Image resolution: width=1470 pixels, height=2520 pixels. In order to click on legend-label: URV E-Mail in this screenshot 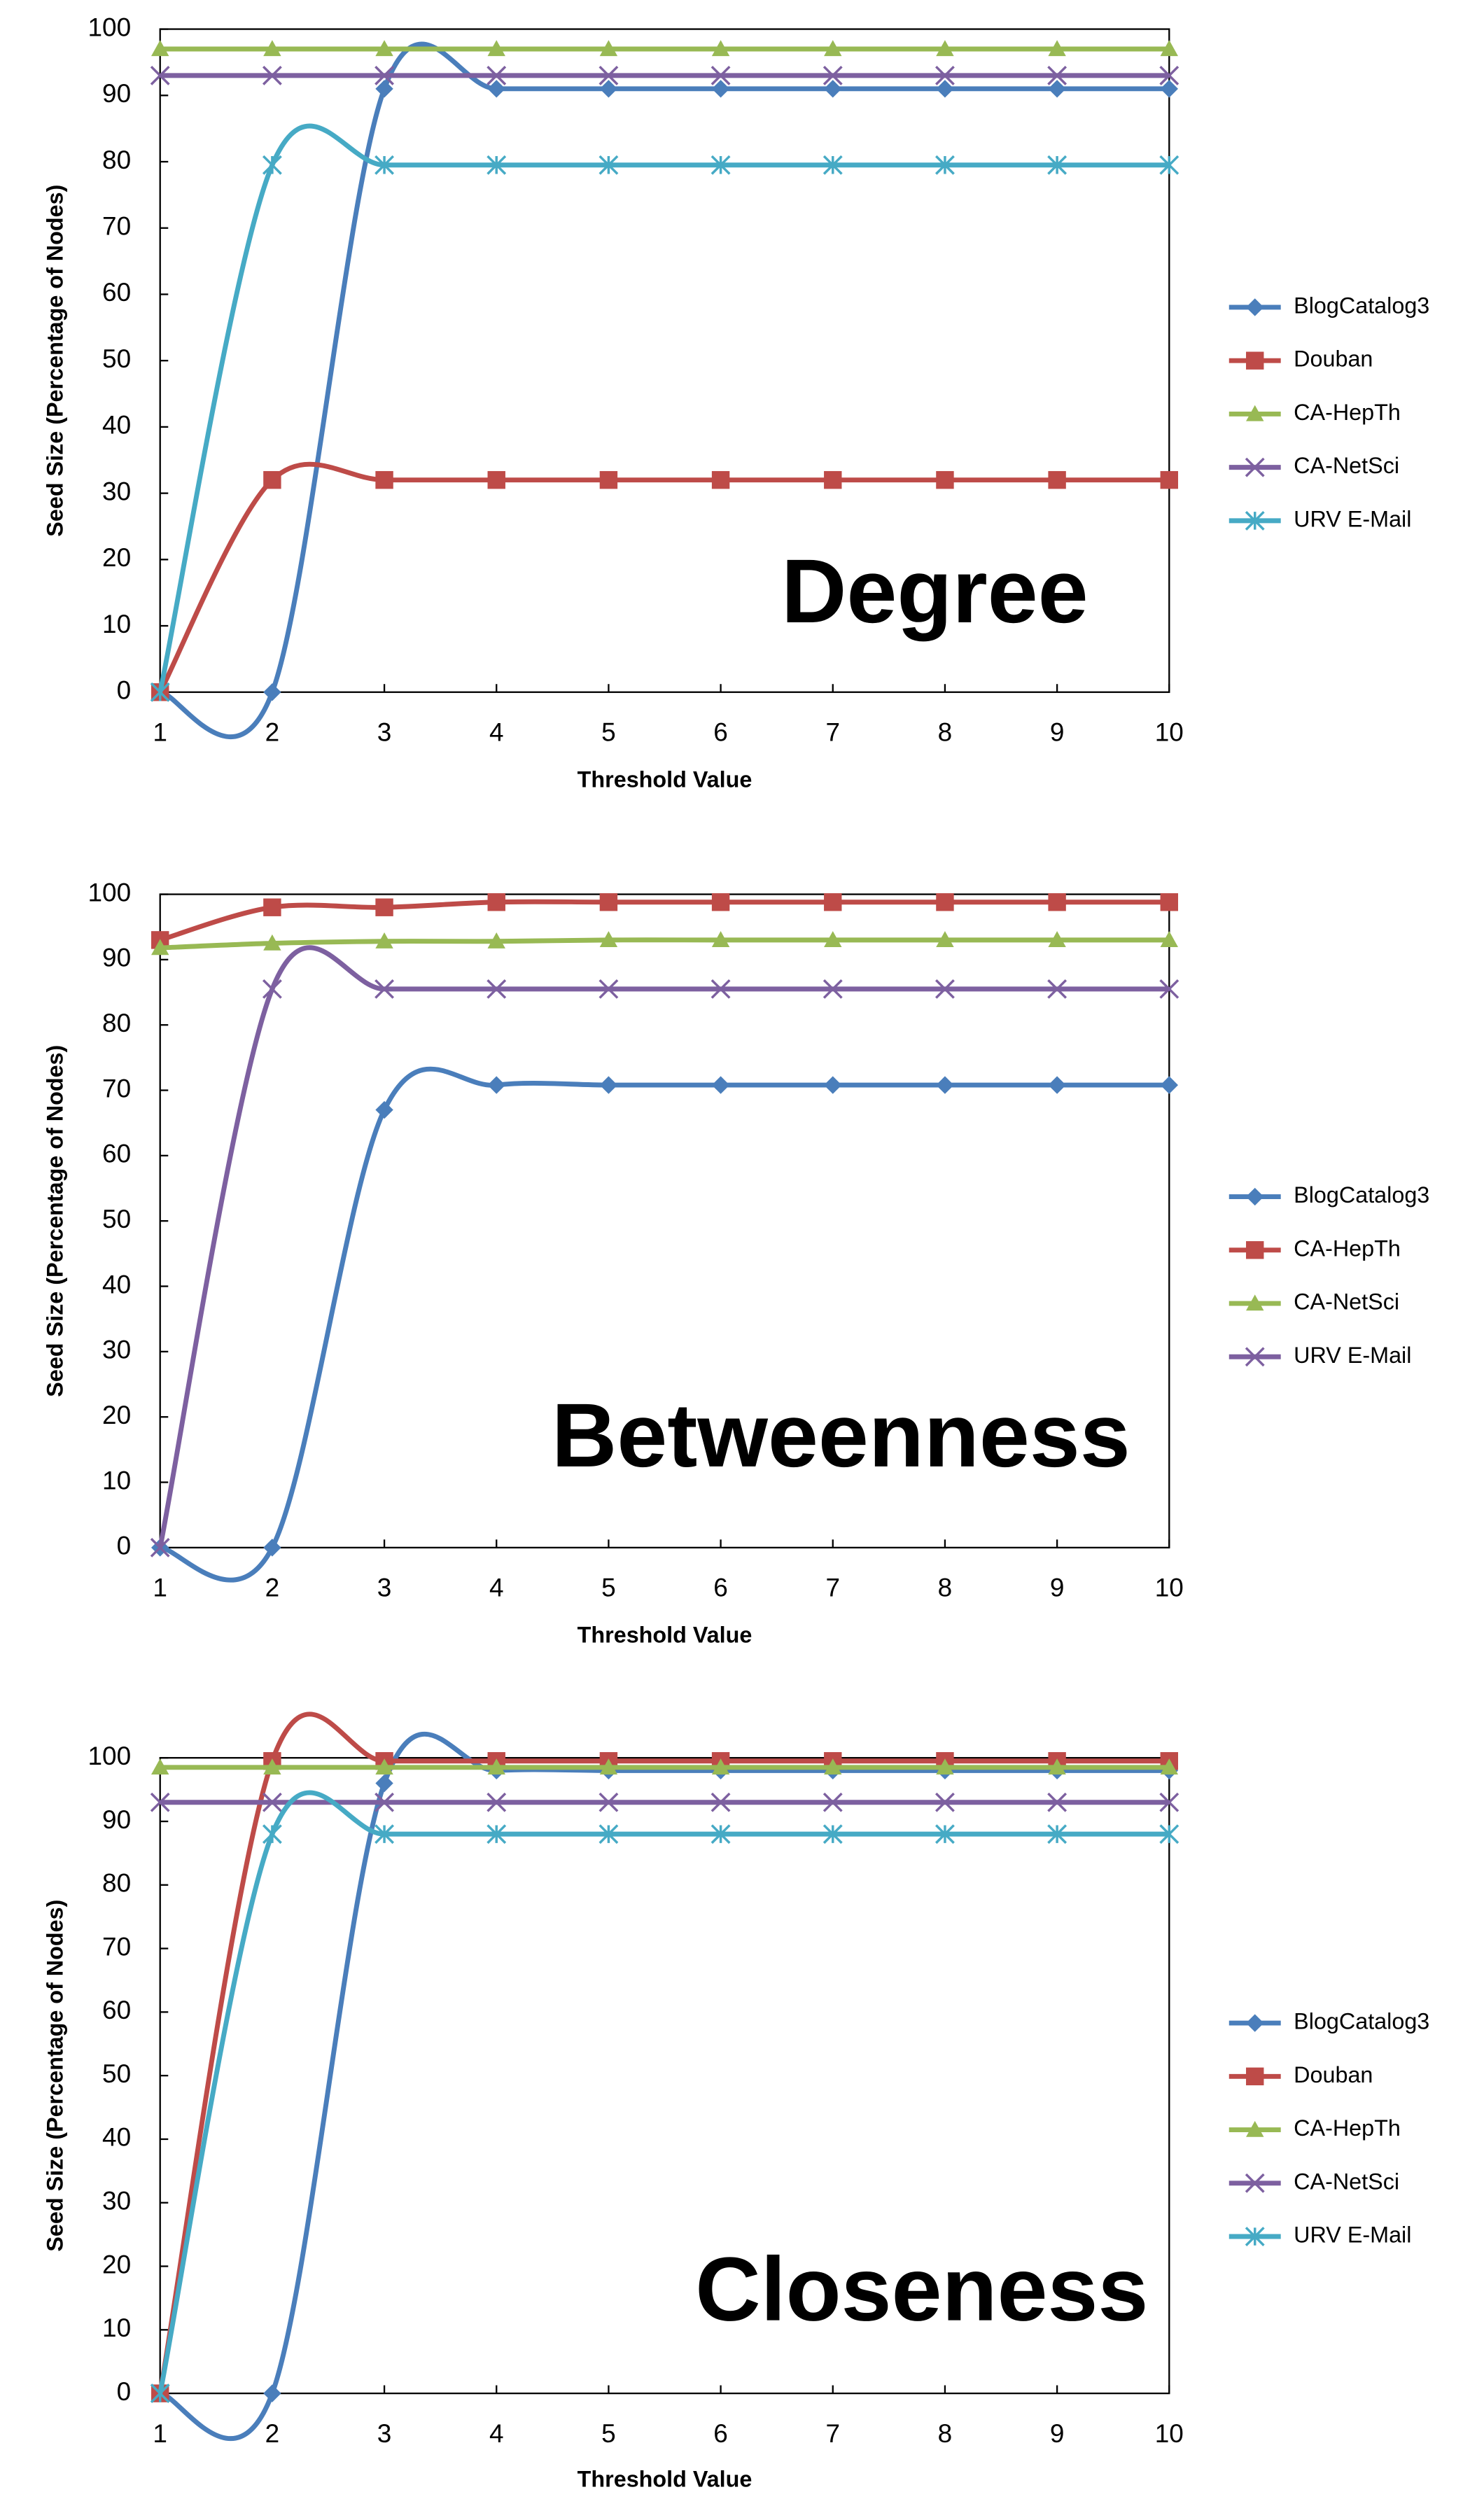, I will do `click(1352, 1355)`.